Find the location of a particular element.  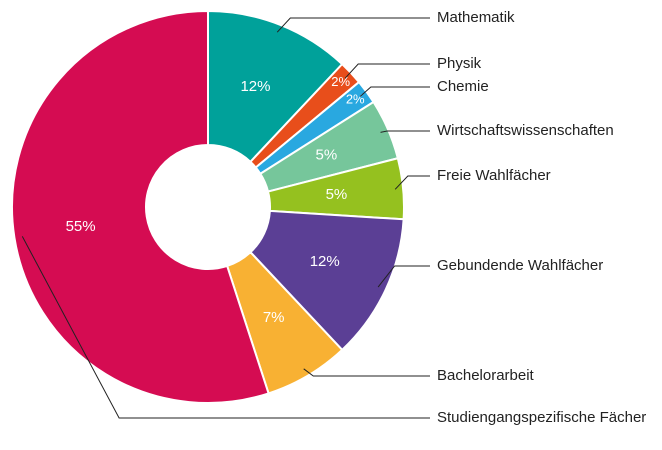

legend-label: Chemie is located at coordinates (463, 86).